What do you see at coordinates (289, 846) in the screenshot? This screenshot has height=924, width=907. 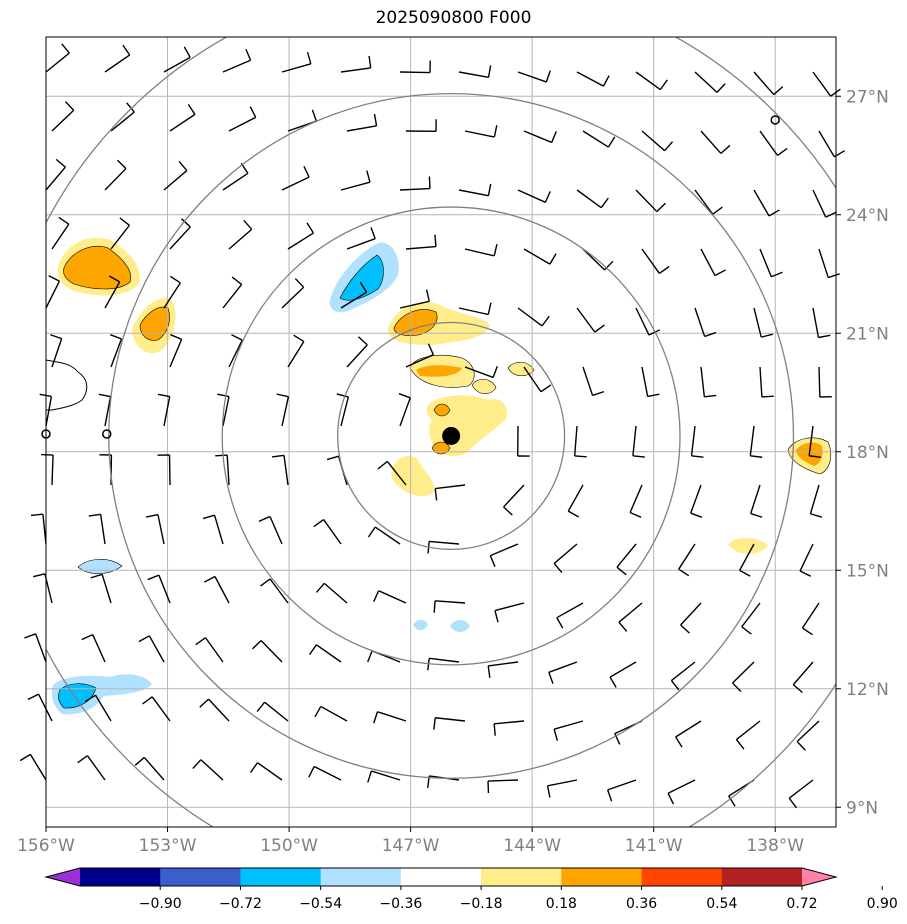 I see `x-tick-label: 150°W` at bounding box center [289, 846].